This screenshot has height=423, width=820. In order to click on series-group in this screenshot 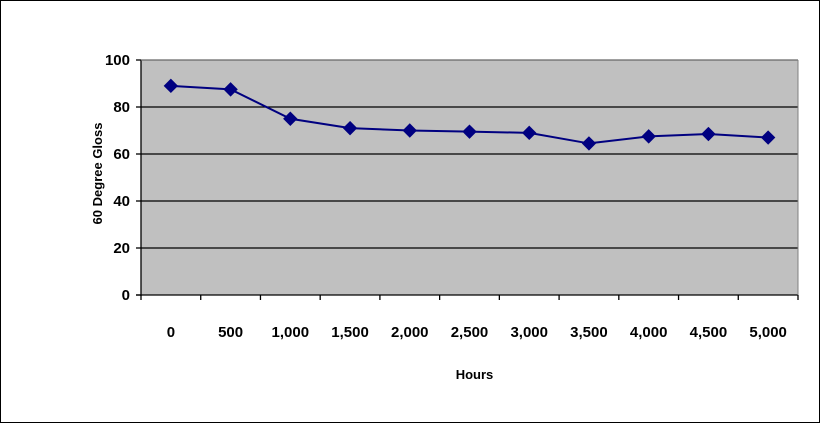, I will do `click(469, 114)`.